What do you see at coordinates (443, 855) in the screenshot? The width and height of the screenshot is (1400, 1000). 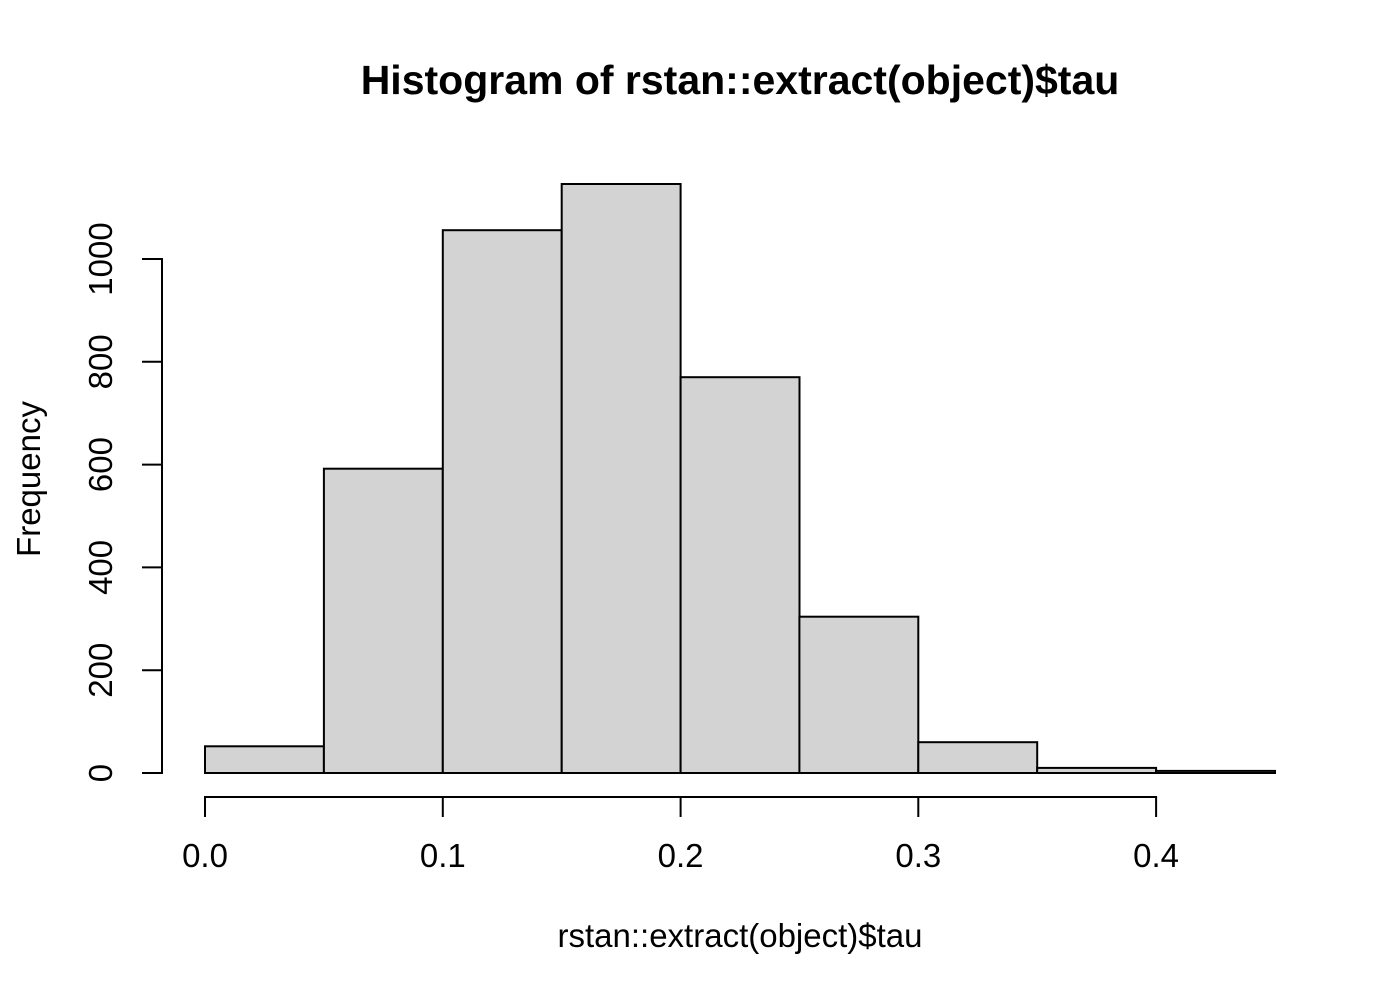 I see `x-tick-label: 0.1` at bounding box center [443, 855].